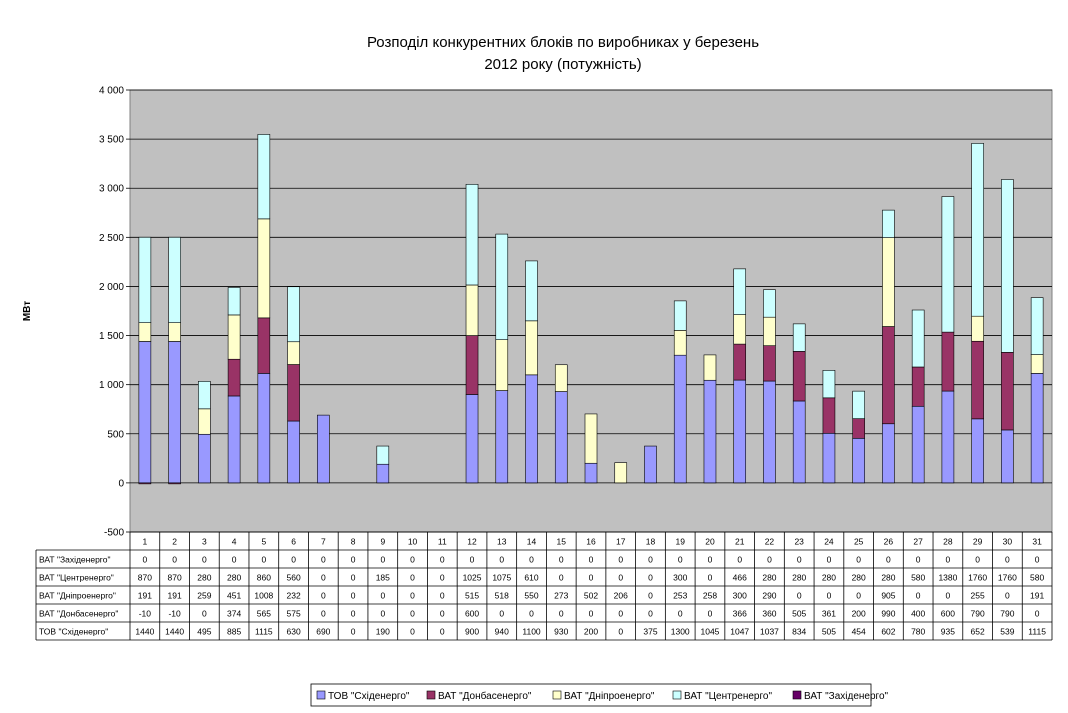 Image resolution: width=1068 pixels, height=713 pixels. What do you see at coordinates (977, 578) in the screenshot?
I see `table-cell: 1760` at bounding box center [977, 578].